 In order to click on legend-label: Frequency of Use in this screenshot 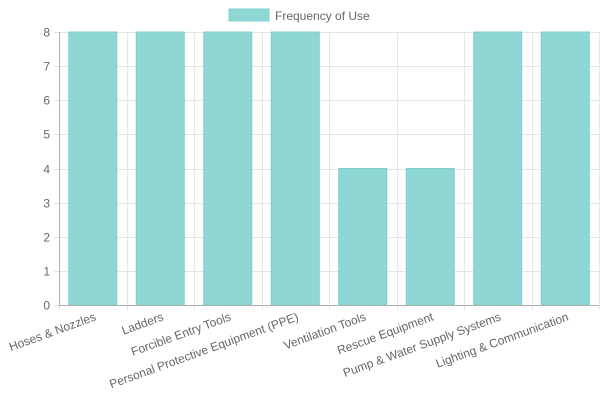, I will do `click(322, 16)`.